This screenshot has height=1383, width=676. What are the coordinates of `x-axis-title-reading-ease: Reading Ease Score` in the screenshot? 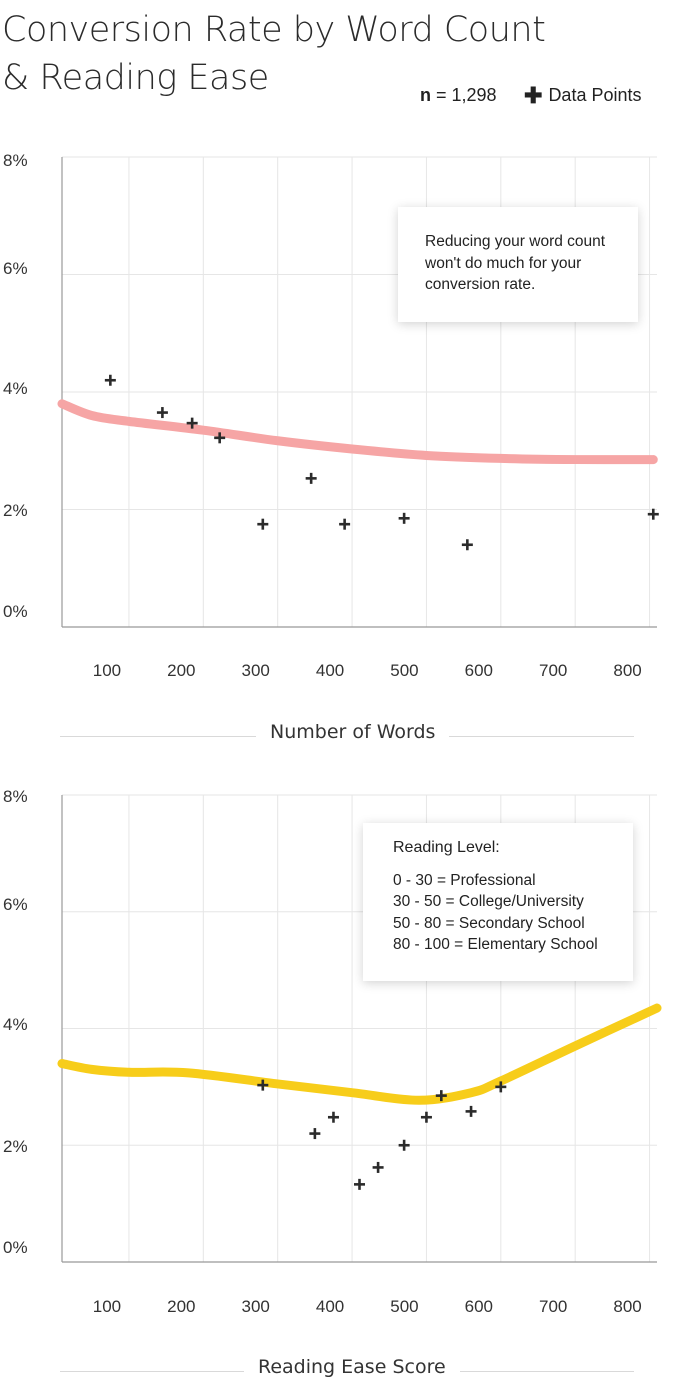 It's located at (352, 1367).